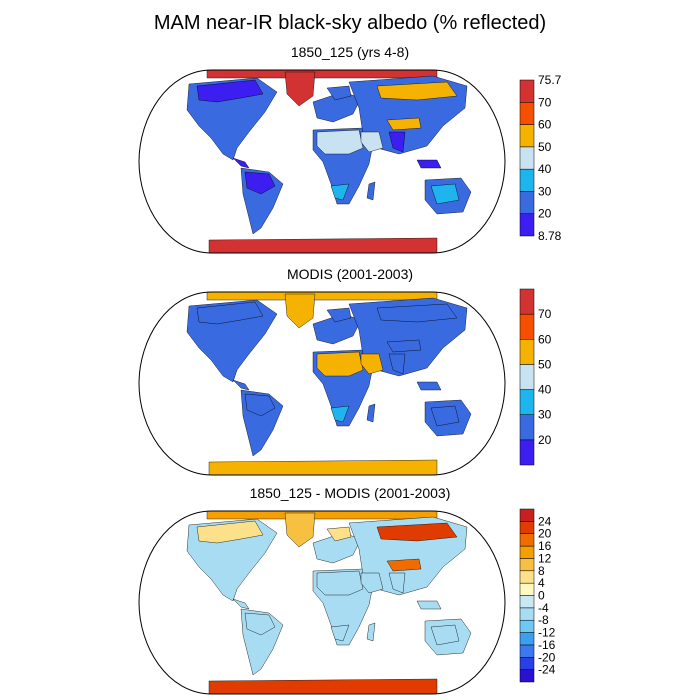 The height and width of the screenshot is (700, 700). Describe the element at coordinates (543, 620) in the screenshot. I see `colorbar-tick-label: -8` at that location.